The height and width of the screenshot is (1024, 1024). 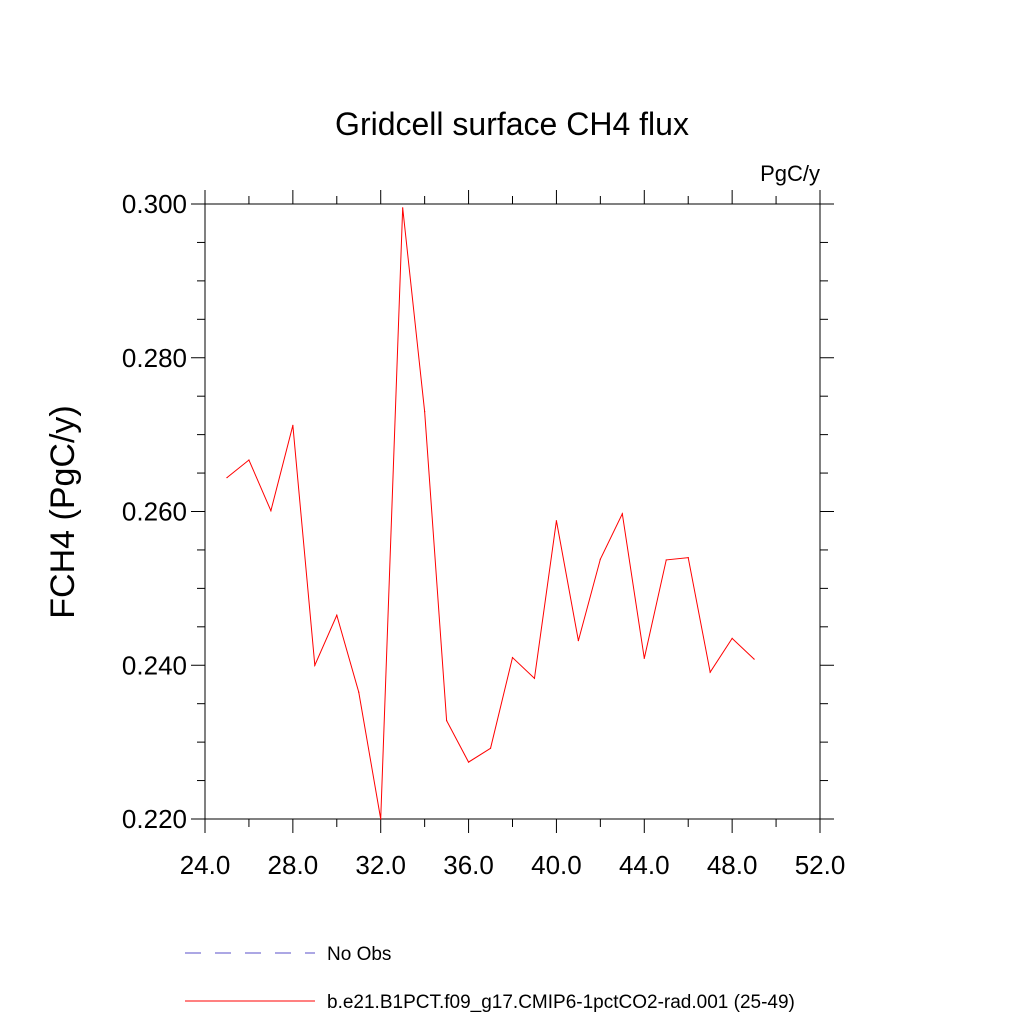 I want to click on x-tick-label: 52.0, so click(x=820, y=865).